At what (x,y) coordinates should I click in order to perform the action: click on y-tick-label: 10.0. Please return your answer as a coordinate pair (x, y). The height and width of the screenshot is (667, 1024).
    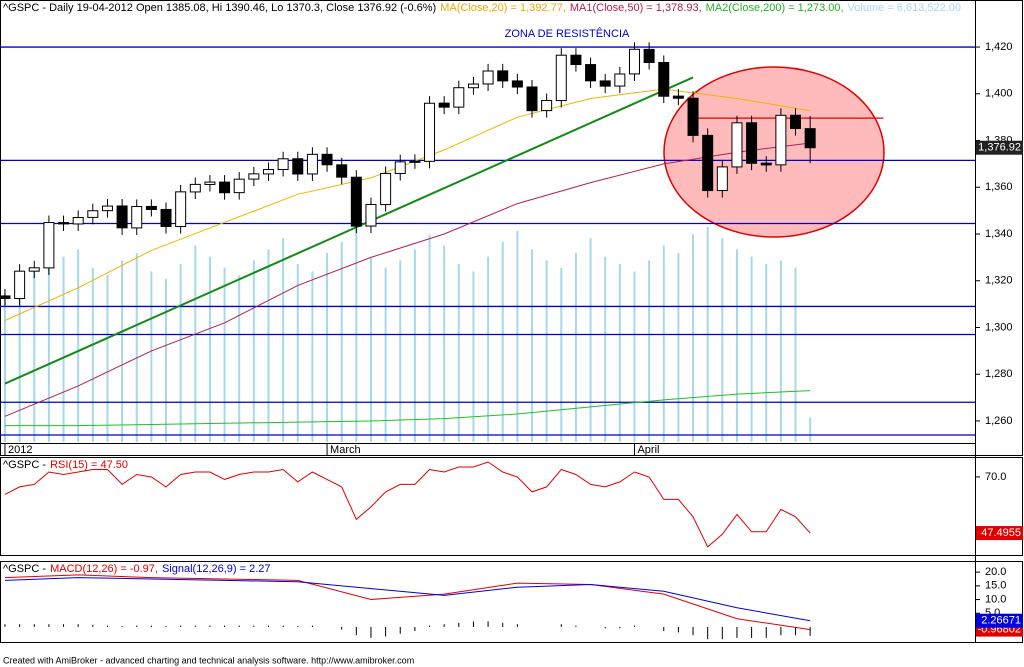
    Looking at the image, I should click on (995, 599).